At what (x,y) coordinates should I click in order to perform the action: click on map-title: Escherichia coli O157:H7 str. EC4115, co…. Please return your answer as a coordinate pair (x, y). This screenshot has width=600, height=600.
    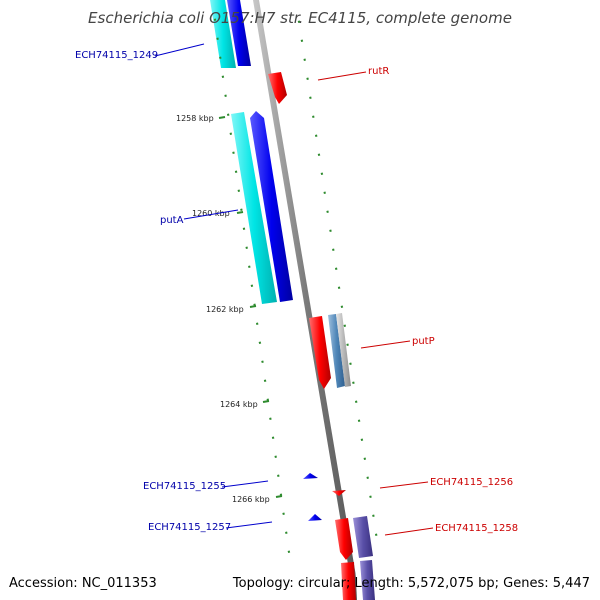
    Looking at the image, I should click on (300, 18).